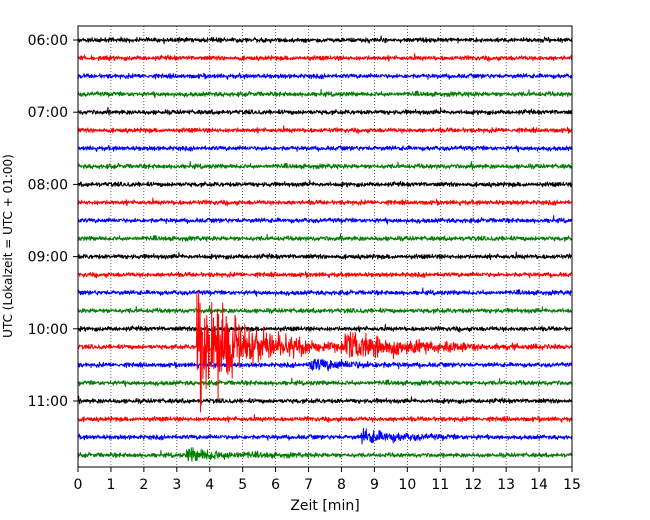  Describe the element at coordinates (506, 485) in the screenshot. I see `x-tick-label: 13` at that location.